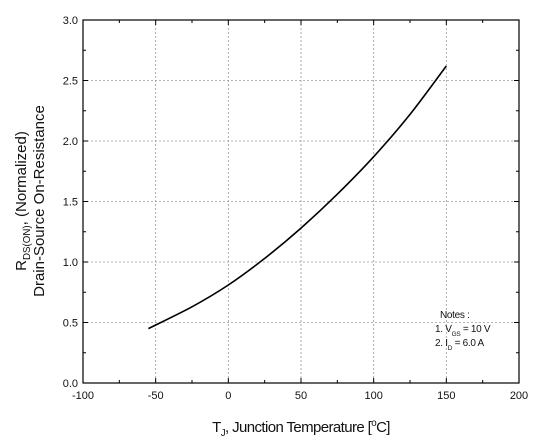  Describe the element at coordinates (301, 428) in the screenshot. I see `x-axis-label: TJ, Junction Temperature [oC]` at that location.